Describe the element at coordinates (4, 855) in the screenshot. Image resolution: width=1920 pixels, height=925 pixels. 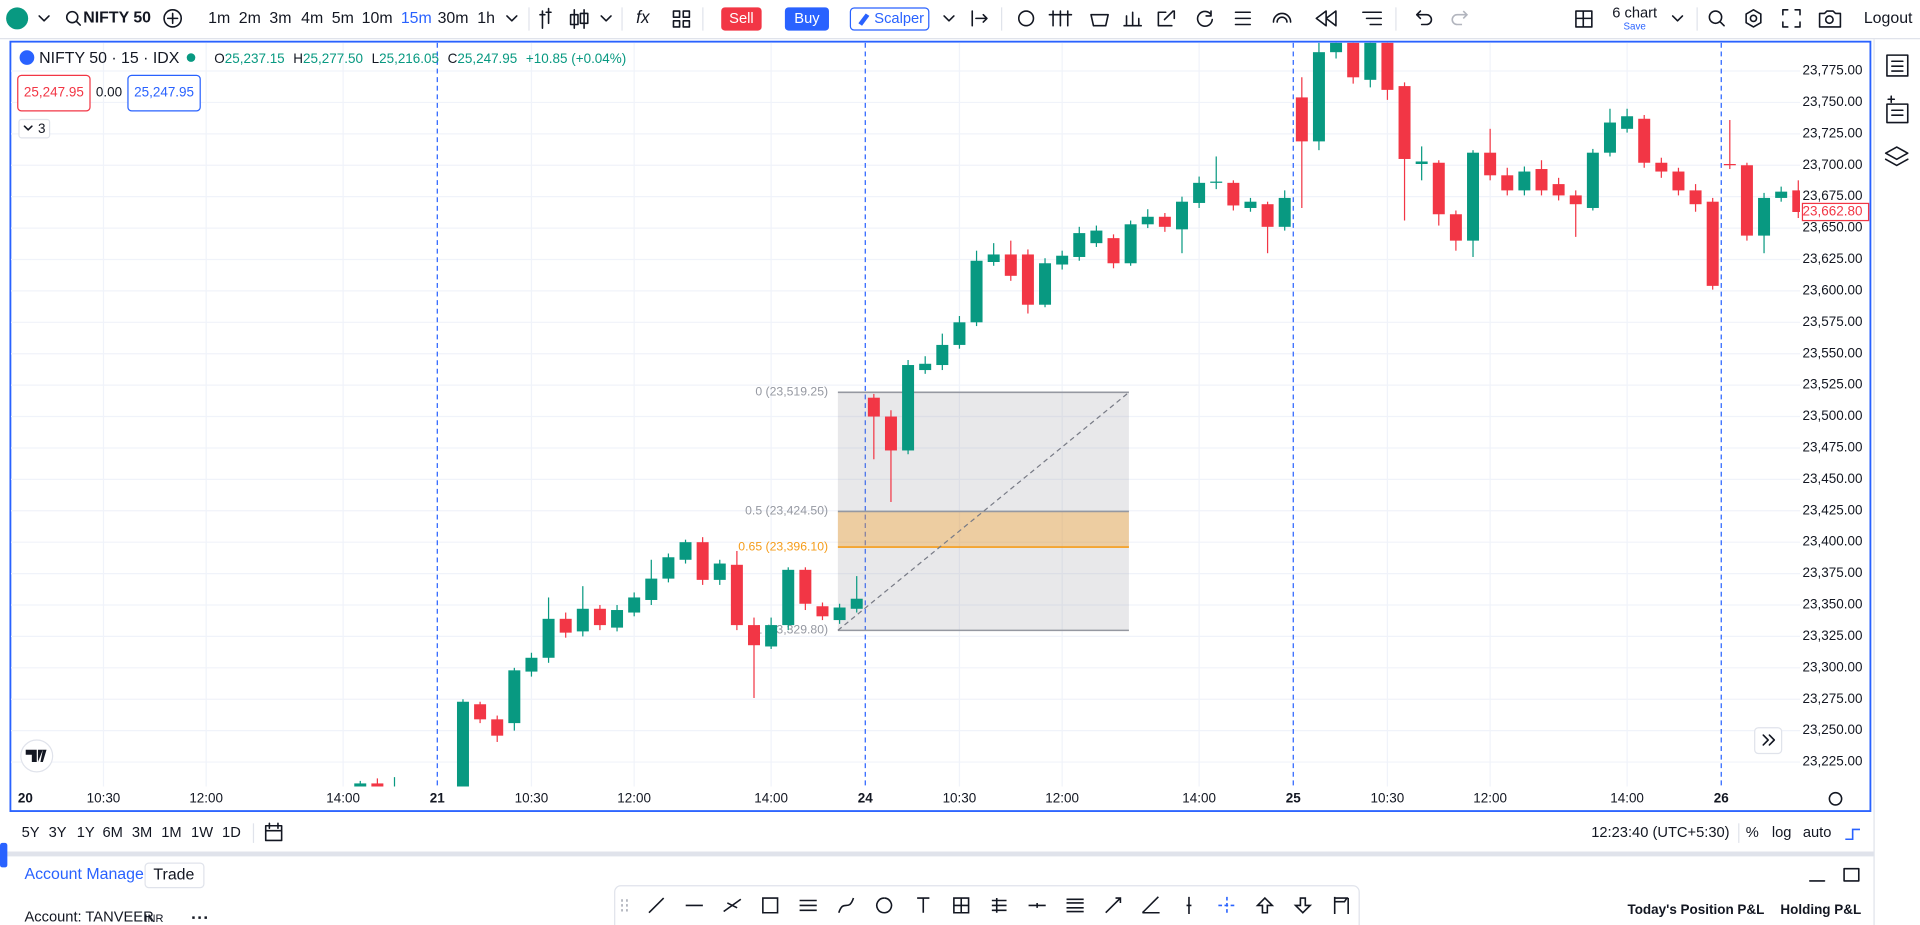
I see `left-panel-toggle` at that location.